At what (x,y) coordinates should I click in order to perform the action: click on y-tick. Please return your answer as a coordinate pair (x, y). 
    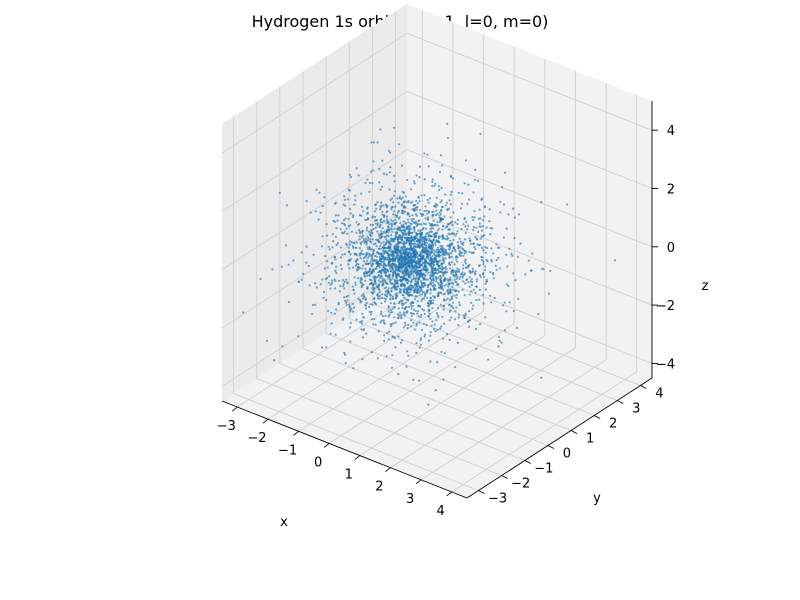
    Looking at the image, I should click on (620, 402).